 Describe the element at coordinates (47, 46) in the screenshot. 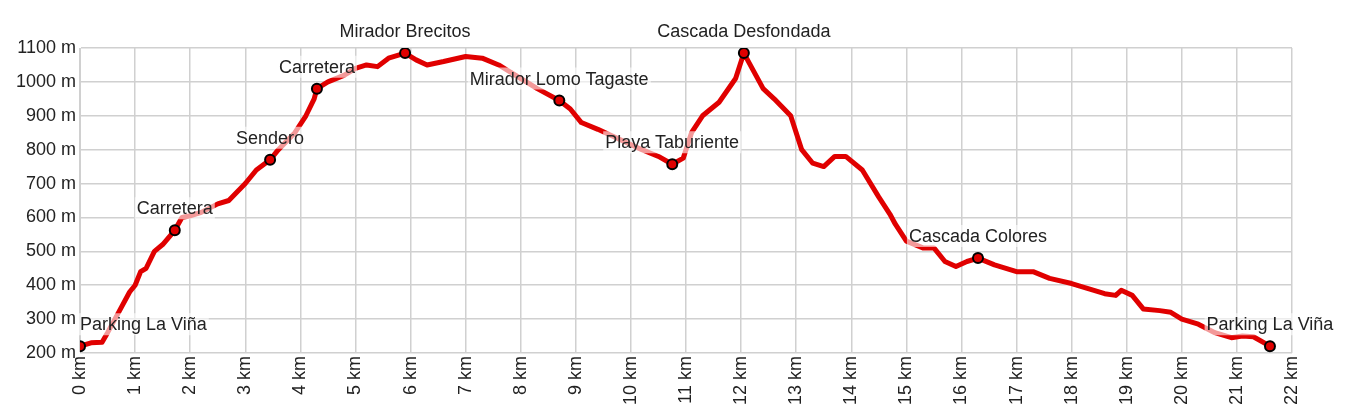

I see `y-tick-label: 1100 m` at that location.